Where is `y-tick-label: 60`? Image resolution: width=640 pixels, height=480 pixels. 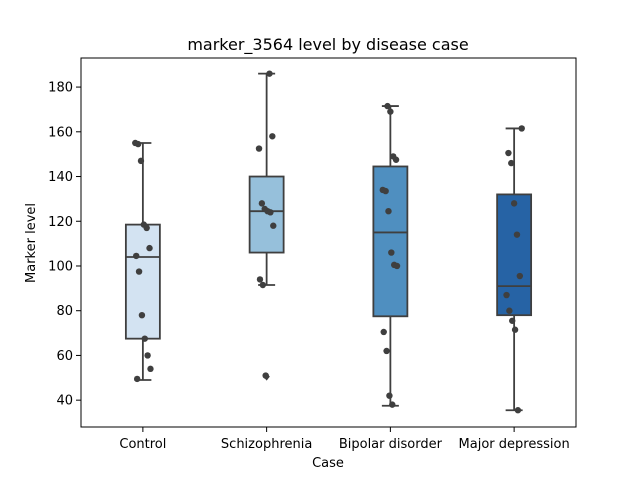
y-tick-label: 60 is located at coordinates (64, 356).